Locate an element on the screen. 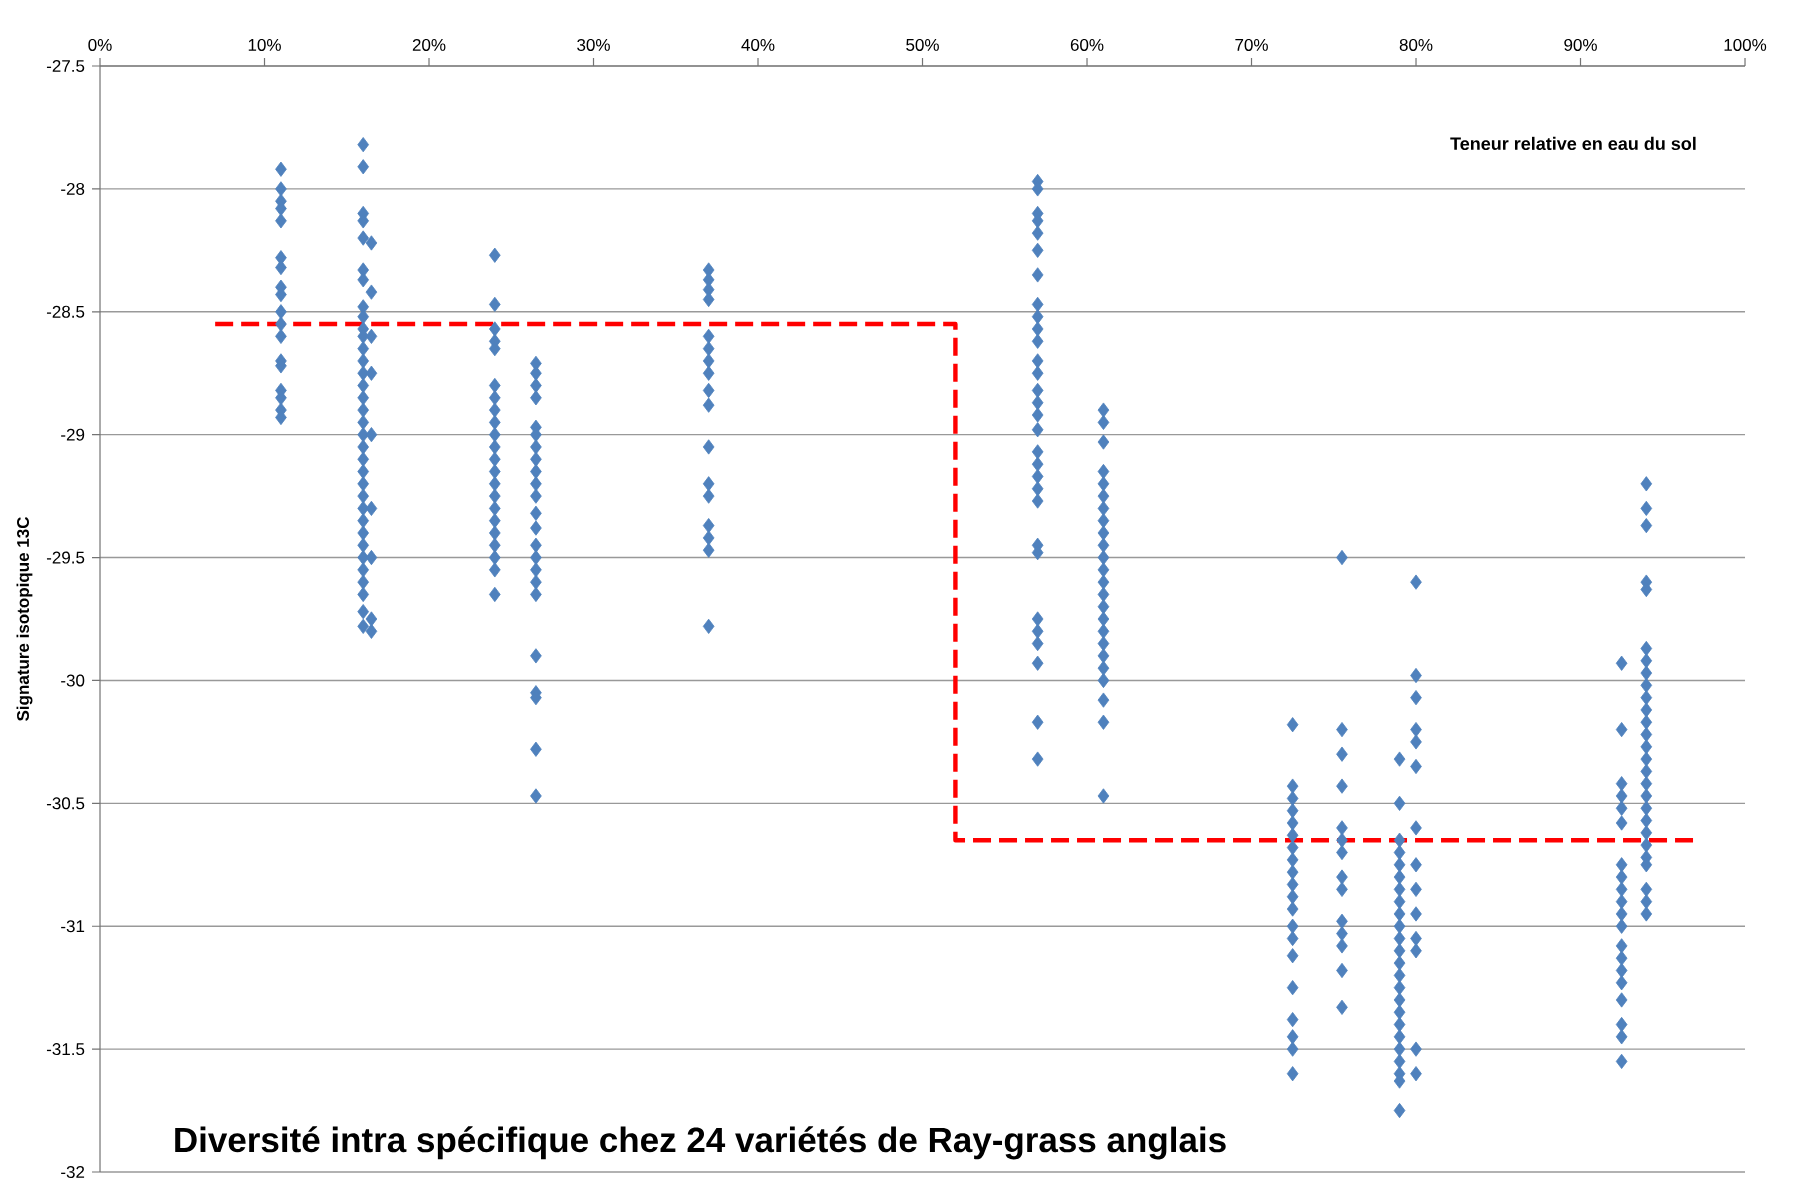 This screenshot has height=1191, width=1798. y-tick-label: -30 is located at coordinates (73, 680).